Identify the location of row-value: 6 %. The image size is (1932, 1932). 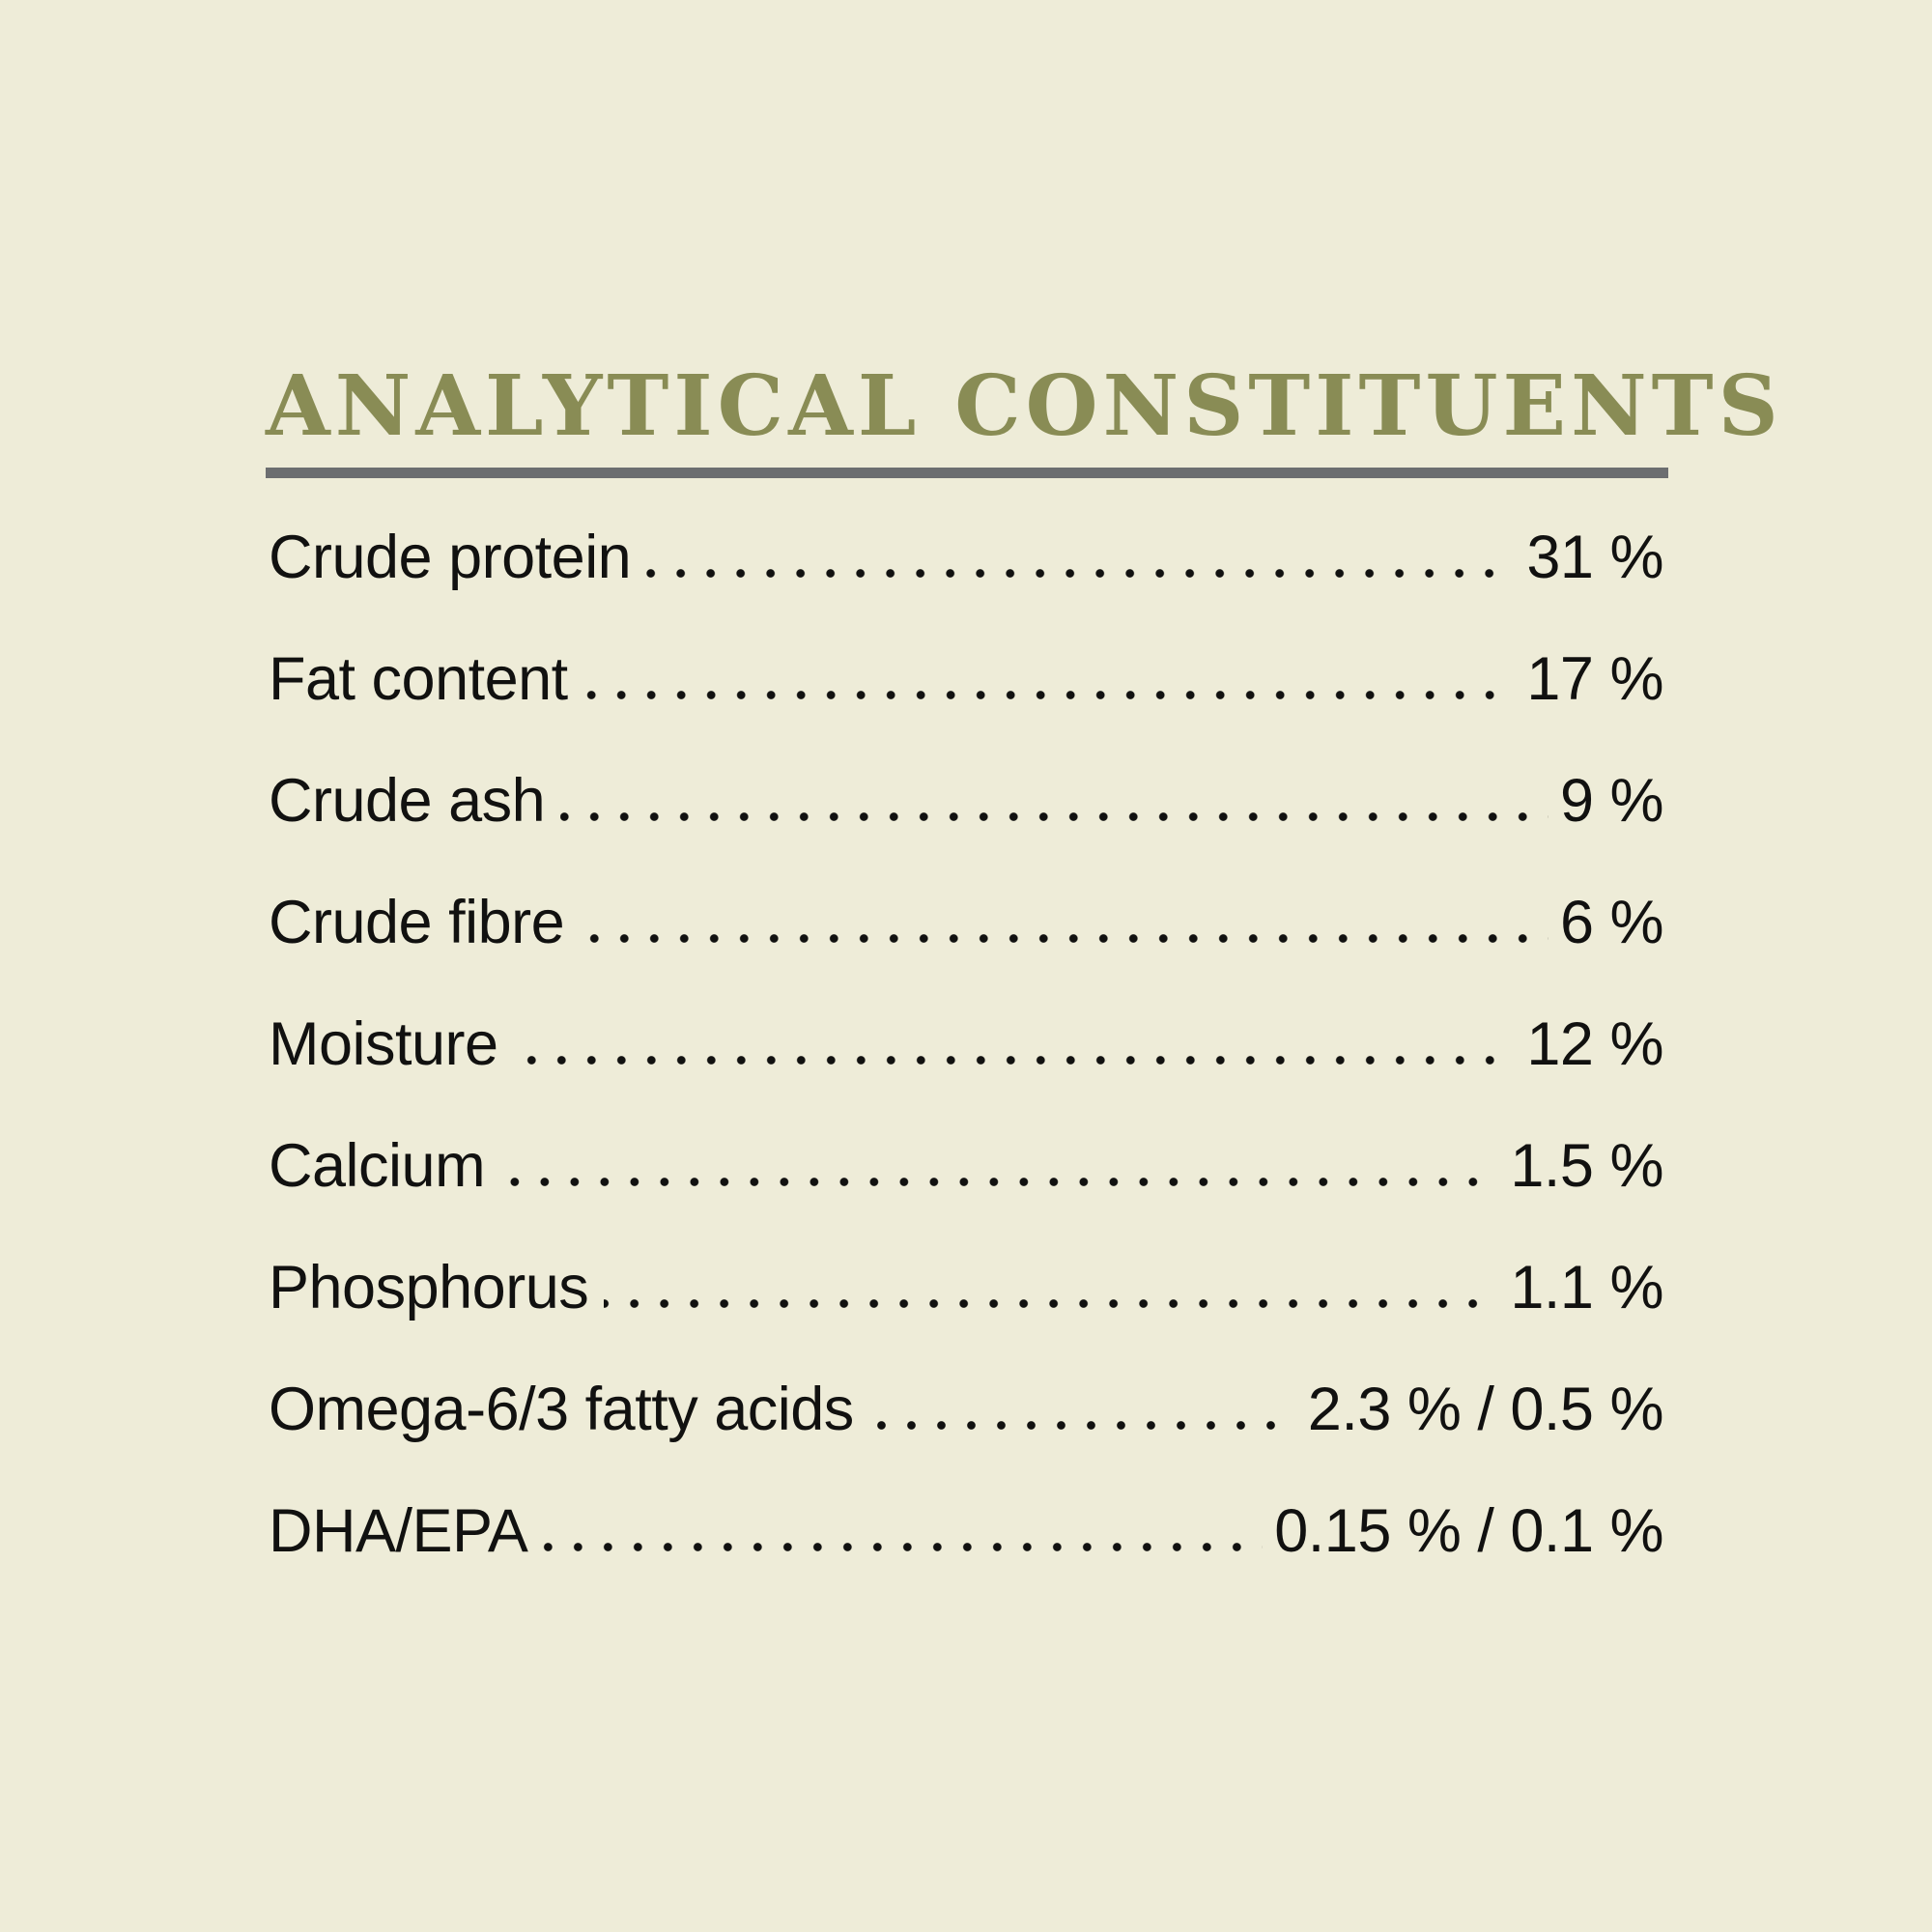
(1611, 922).